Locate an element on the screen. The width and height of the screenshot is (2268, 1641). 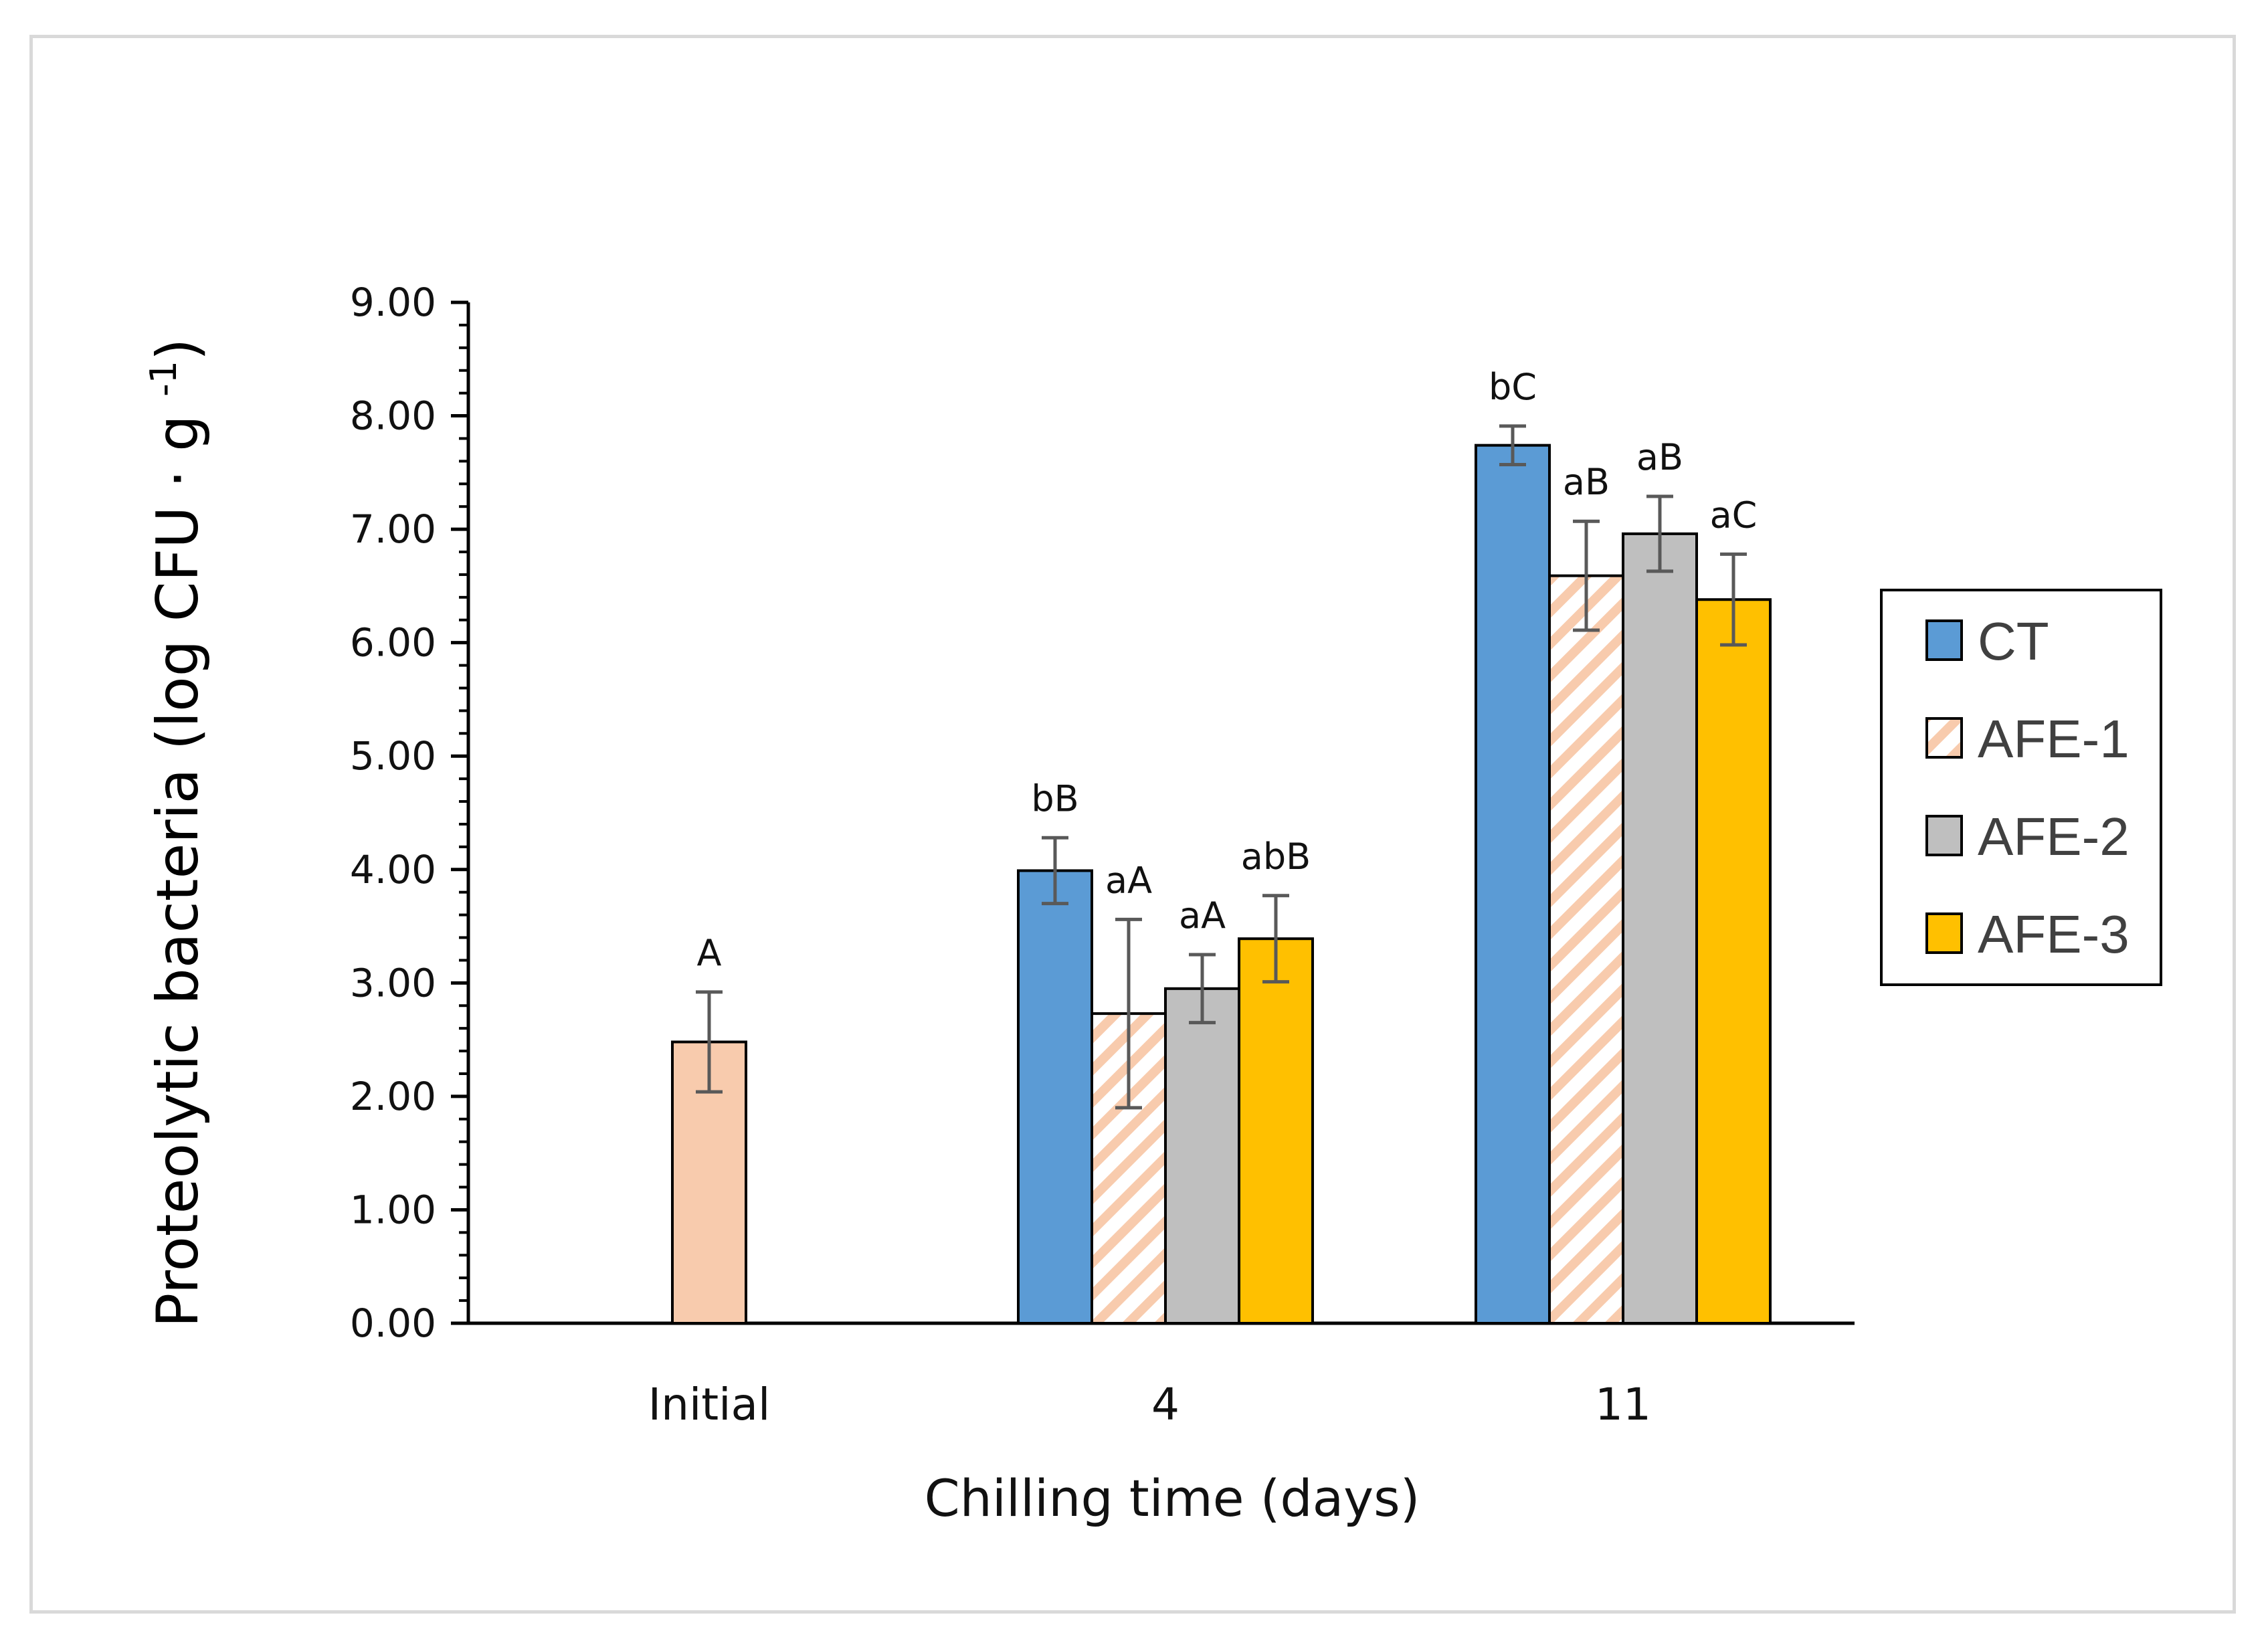
y-tick-label: 2.00 is located at coordinates (393, 1096).